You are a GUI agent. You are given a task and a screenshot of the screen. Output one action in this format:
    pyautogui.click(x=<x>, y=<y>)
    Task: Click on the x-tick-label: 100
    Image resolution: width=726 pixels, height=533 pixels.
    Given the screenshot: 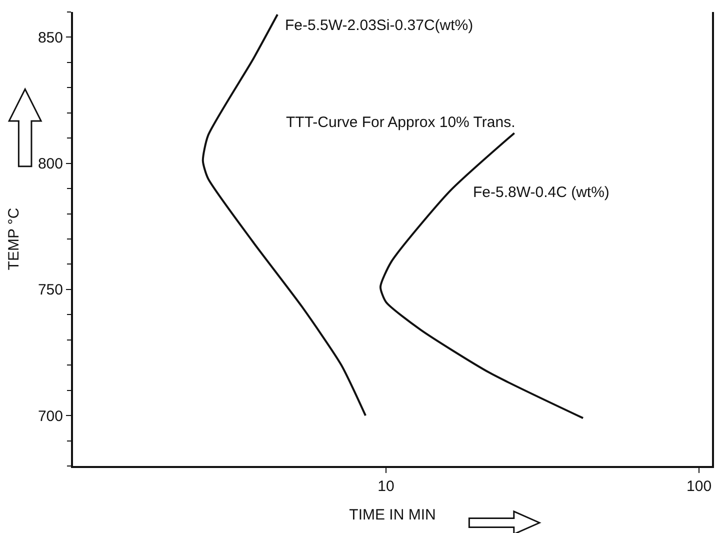 What is the action you would take?
    pyautogui.click(x=699, y=486)
    